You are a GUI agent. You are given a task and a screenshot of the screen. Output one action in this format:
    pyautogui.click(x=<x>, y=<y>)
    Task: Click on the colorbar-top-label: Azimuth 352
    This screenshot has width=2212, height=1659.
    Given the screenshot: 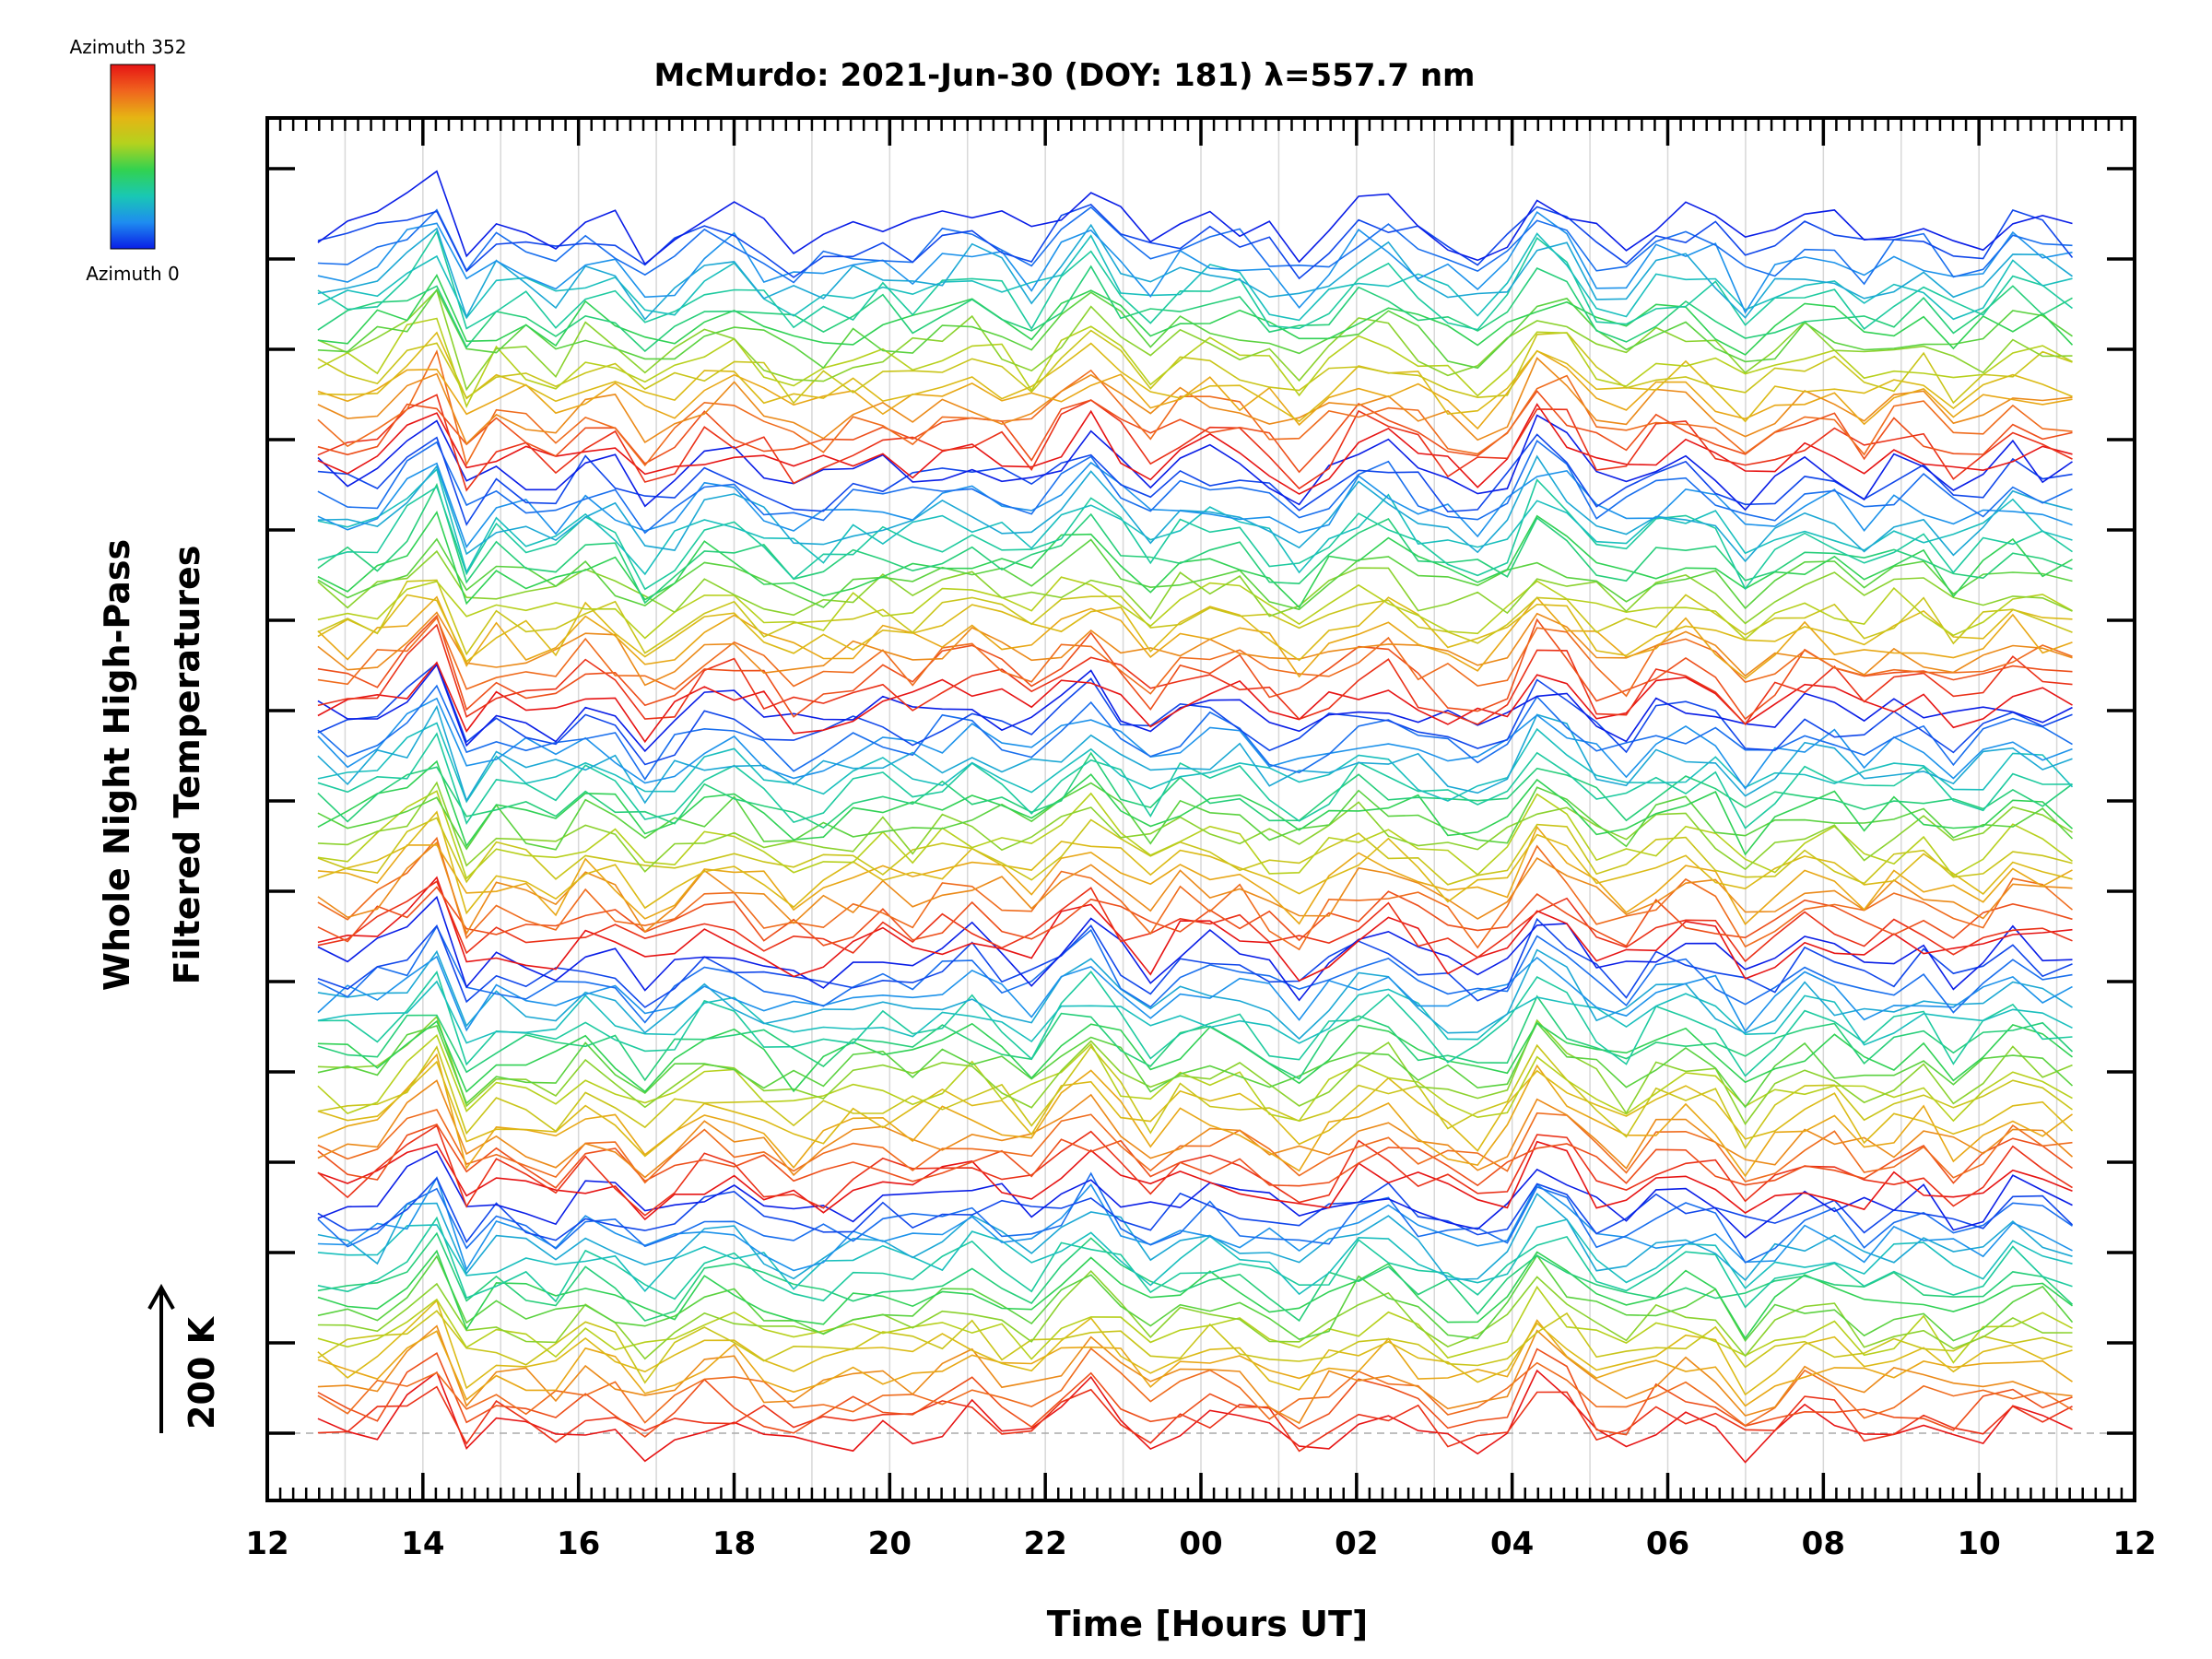 What is the action you would take?
    pyautogui.click(x=128, y=47)
    